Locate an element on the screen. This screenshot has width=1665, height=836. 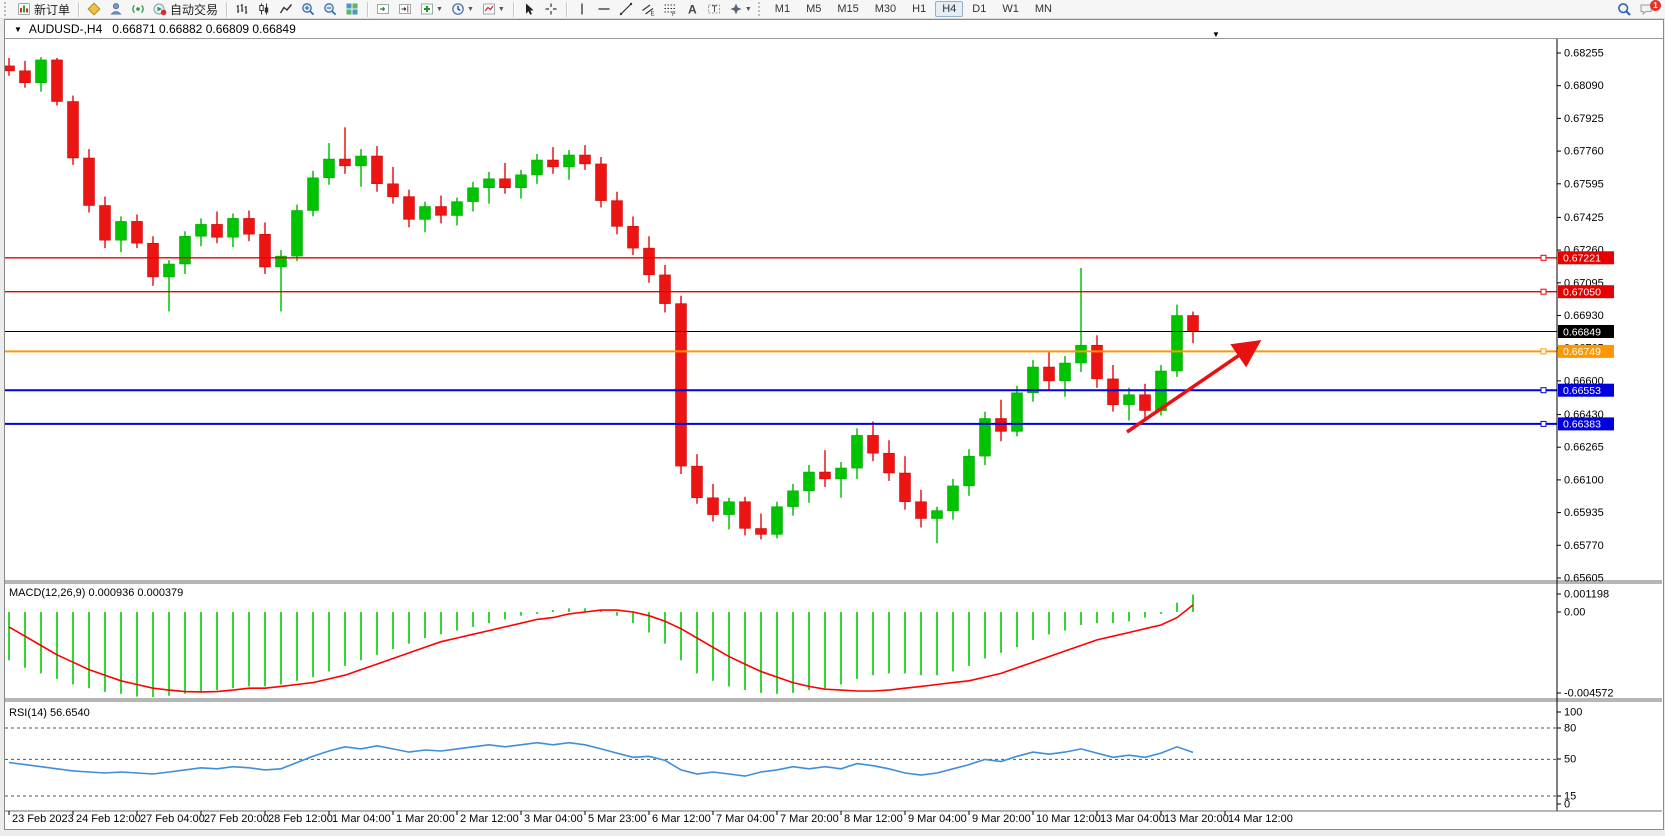
auto-scroll-button is located at coordinates (383, 9).